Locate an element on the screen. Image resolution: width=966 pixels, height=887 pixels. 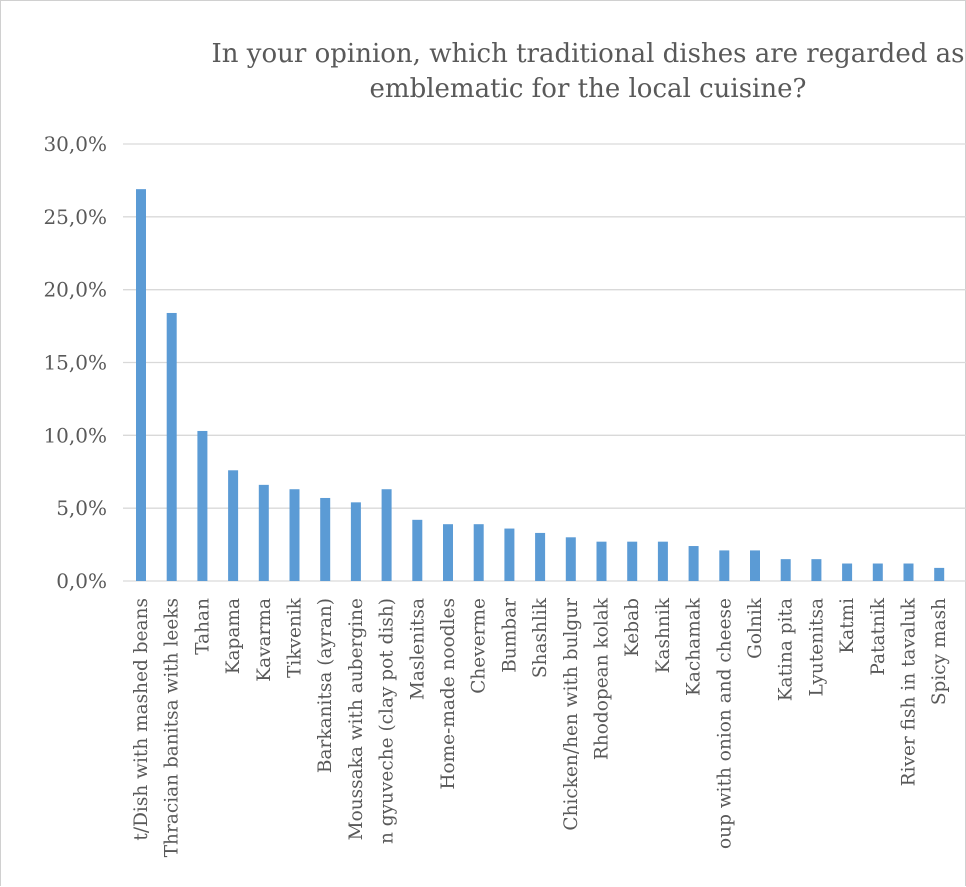
x-category-label: Rhodopean kolak is located at coordinates (602, 678).